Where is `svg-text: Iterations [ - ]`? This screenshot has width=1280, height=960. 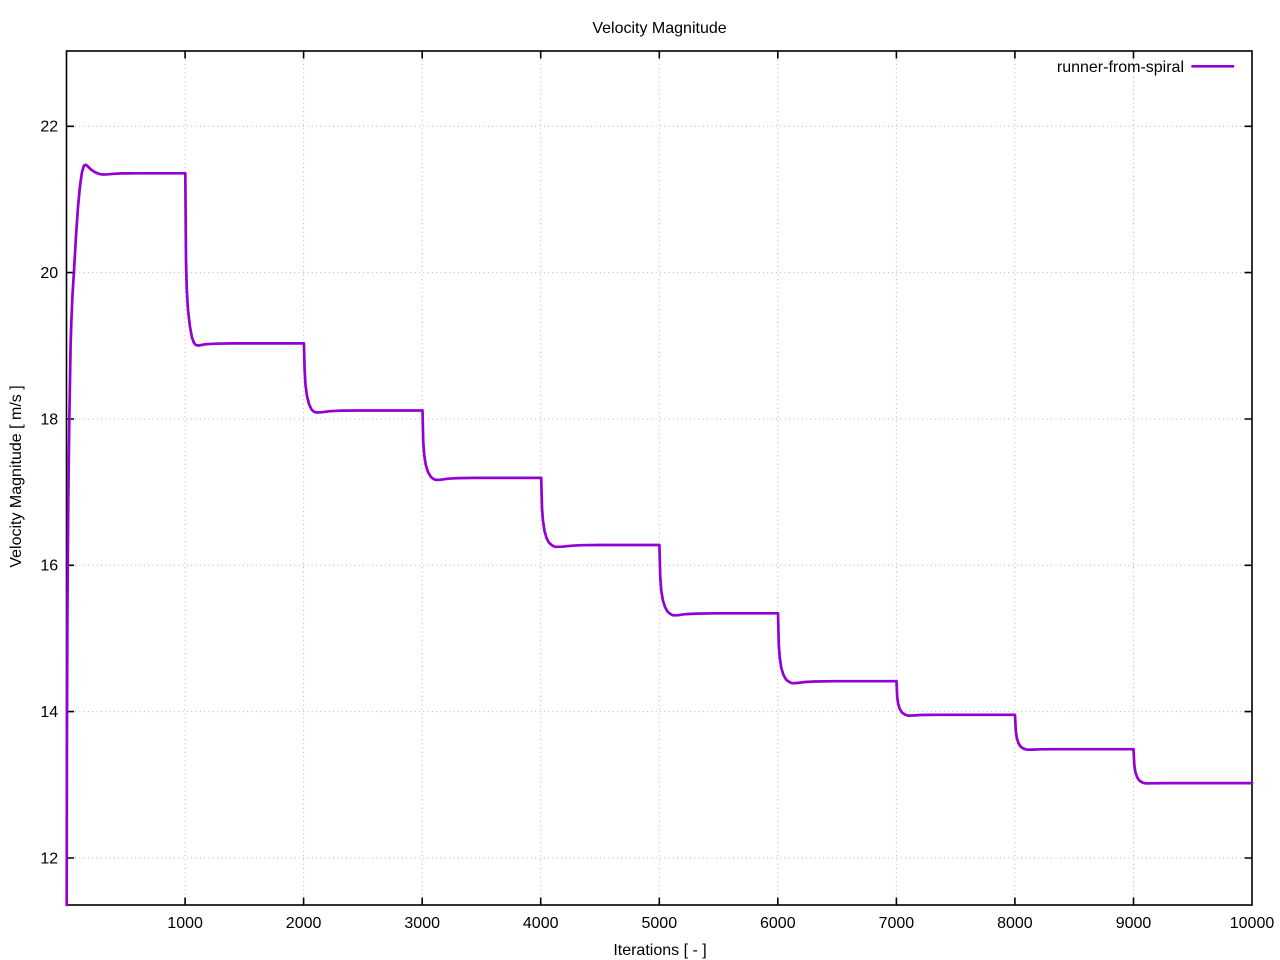 svg-text: Iterations [ - ] is located at coordinates (659, 950).